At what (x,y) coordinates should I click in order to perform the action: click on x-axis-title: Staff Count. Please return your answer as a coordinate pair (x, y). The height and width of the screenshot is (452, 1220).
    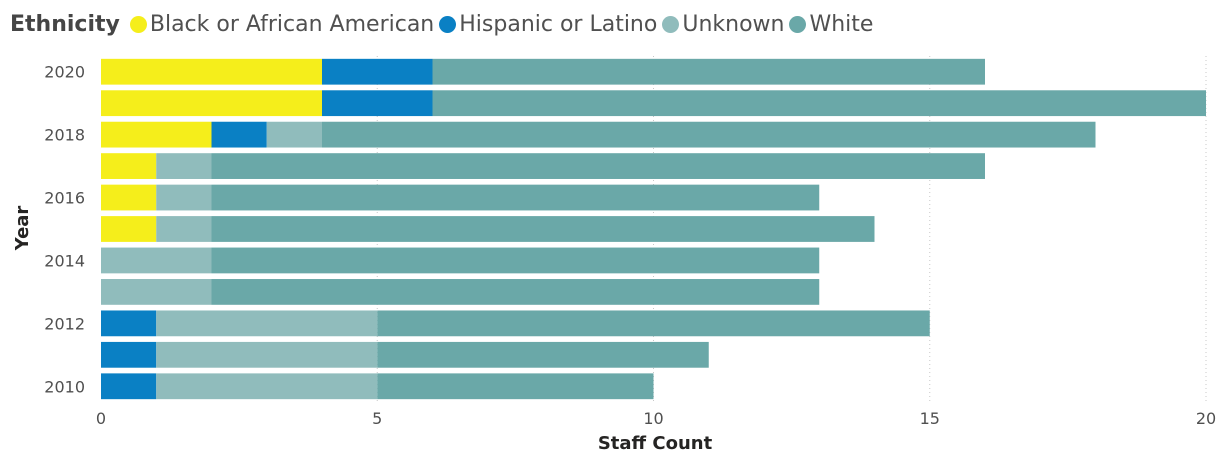
    Looking at the image, I should click on (655, 442).